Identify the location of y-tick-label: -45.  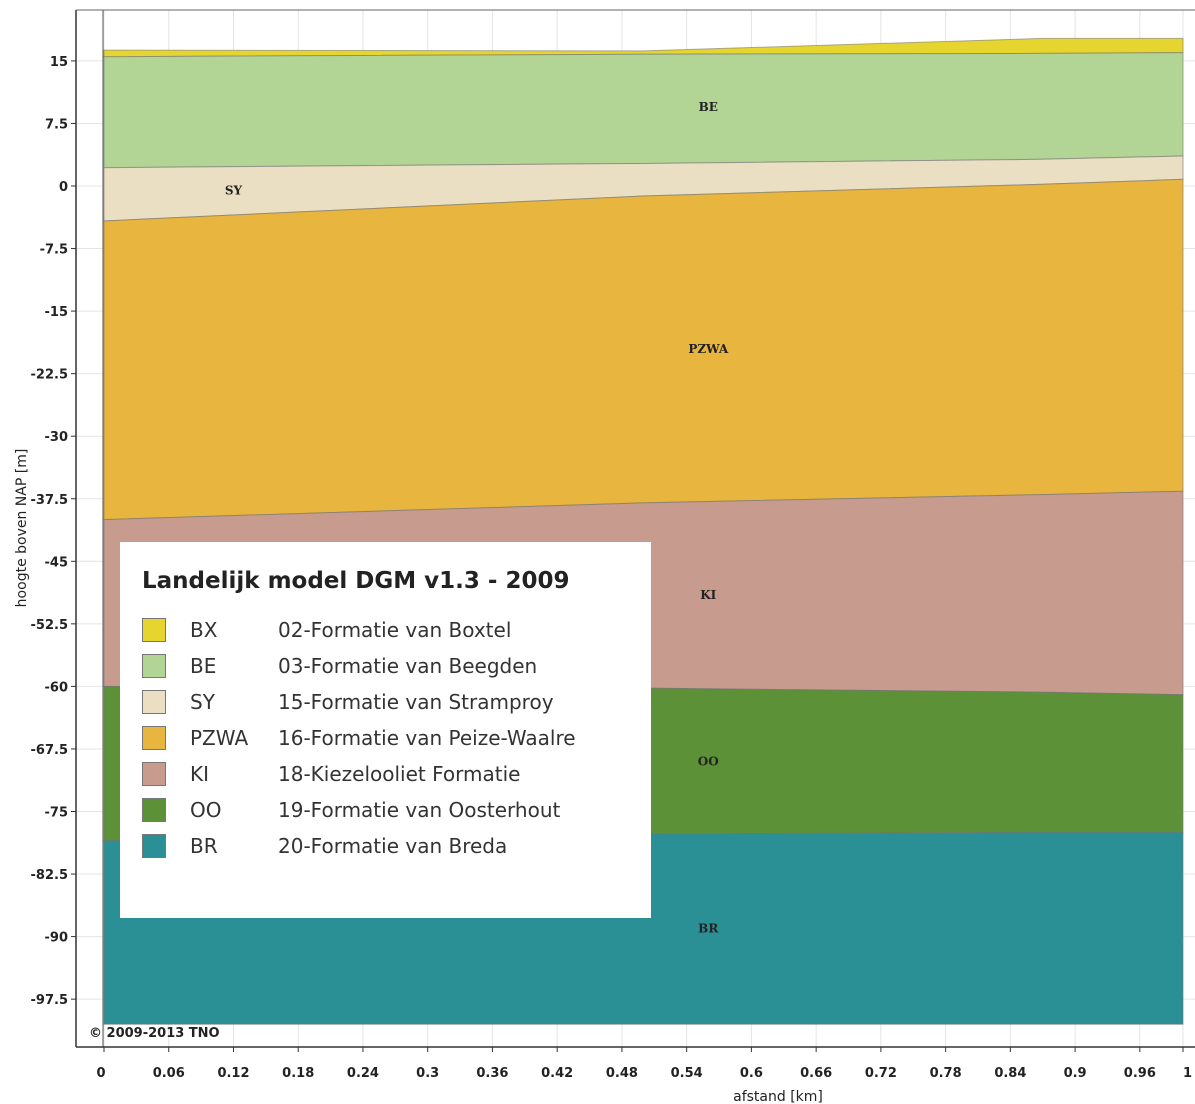
(57, 562).